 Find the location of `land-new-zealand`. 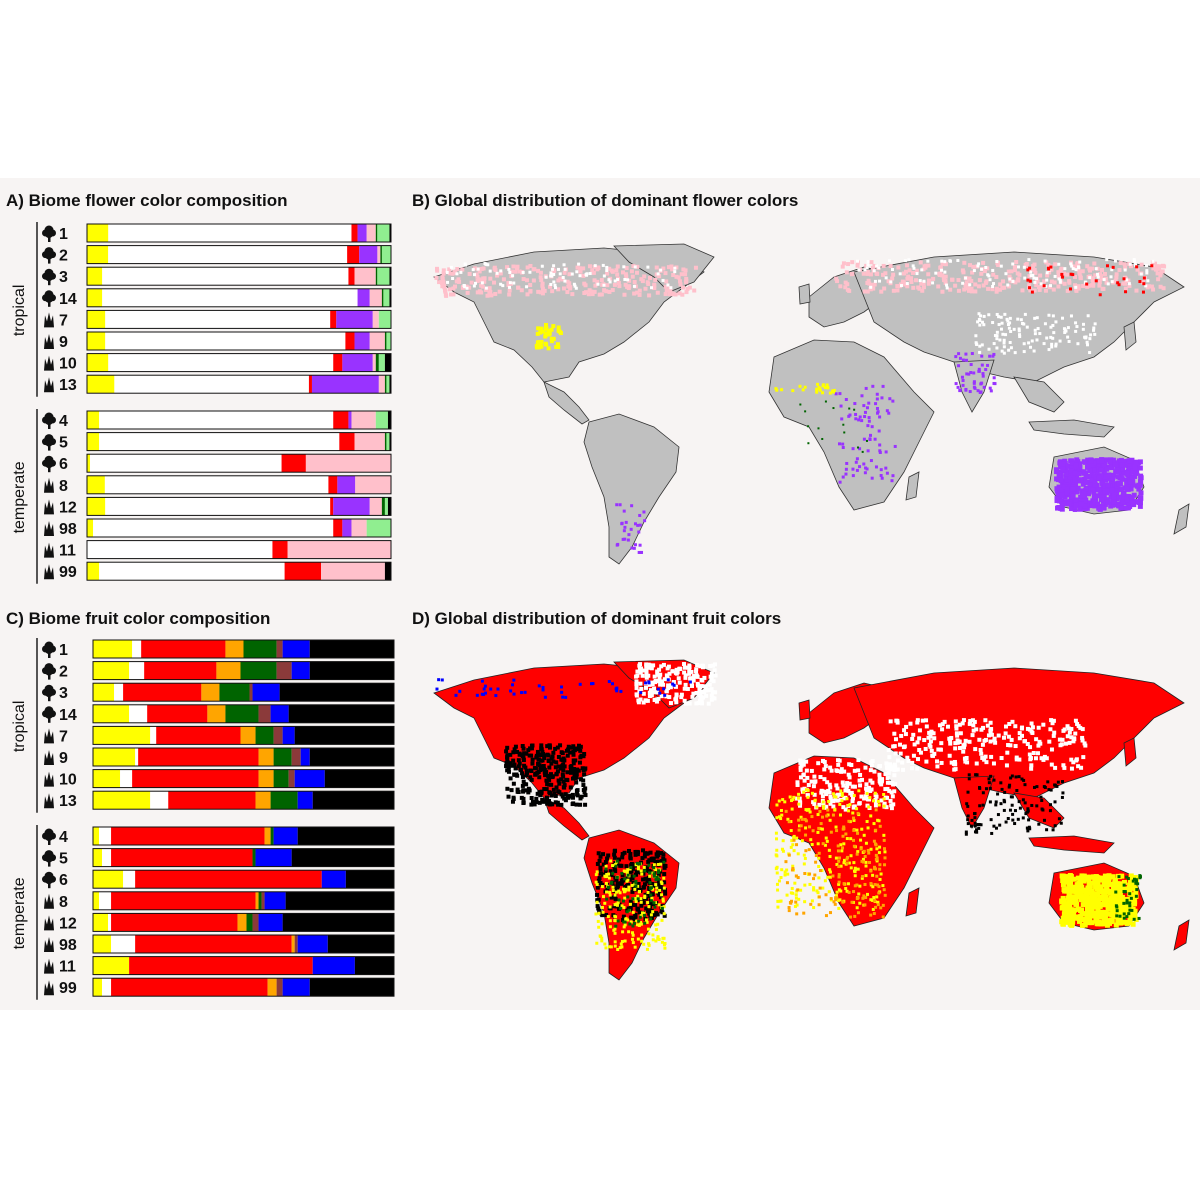

land-new-zealand is located at coordinates (1181, 519).